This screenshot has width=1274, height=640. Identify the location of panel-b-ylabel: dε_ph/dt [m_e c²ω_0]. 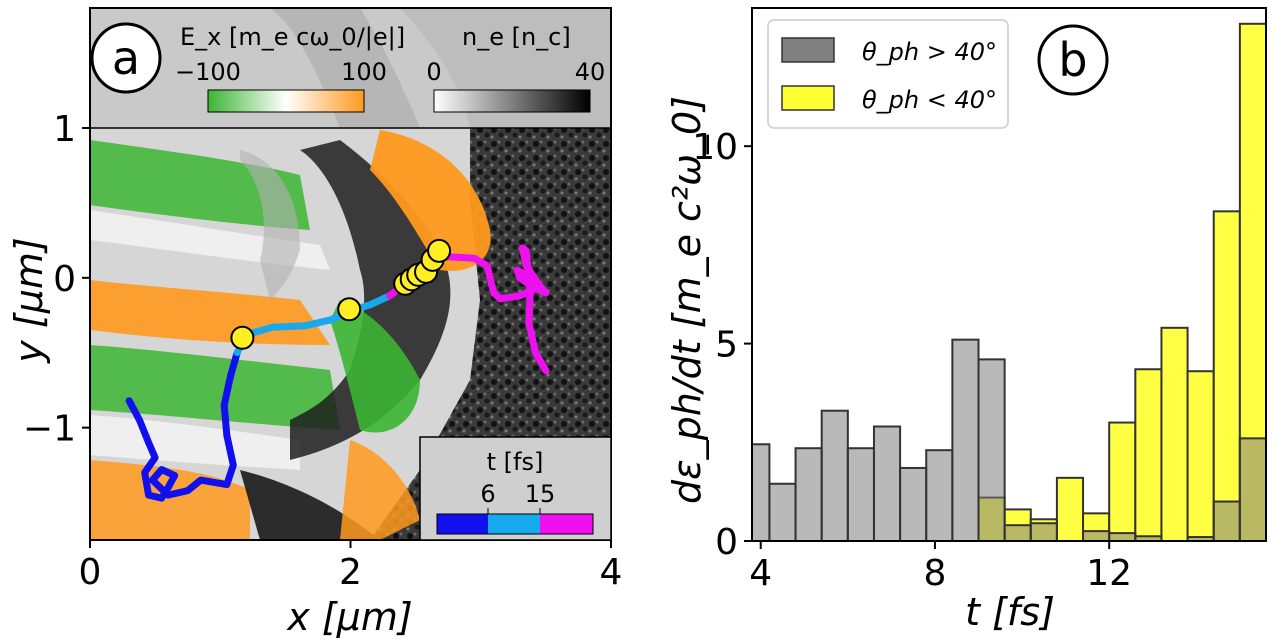
(687, 300).